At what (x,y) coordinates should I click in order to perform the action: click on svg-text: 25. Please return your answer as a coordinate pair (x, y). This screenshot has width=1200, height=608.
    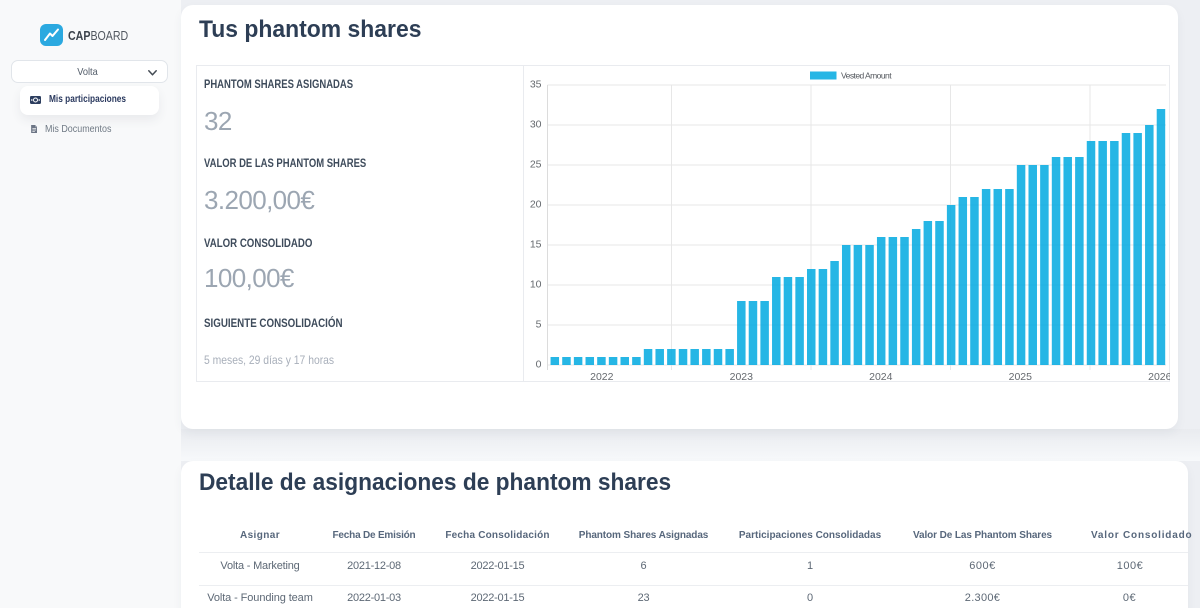
    Looking at the image, I should click on (536, 165).